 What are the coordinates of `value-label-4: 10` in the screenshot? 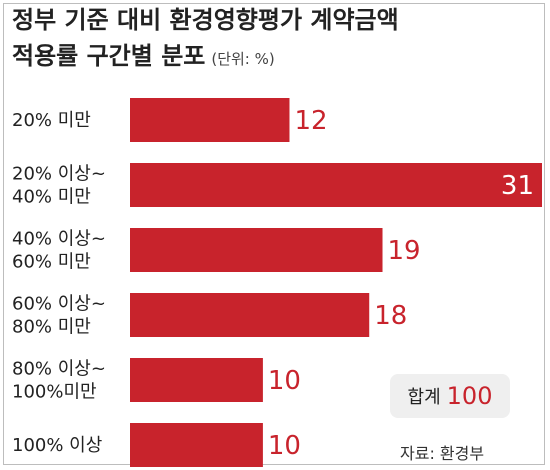 It's located at (284, 381).